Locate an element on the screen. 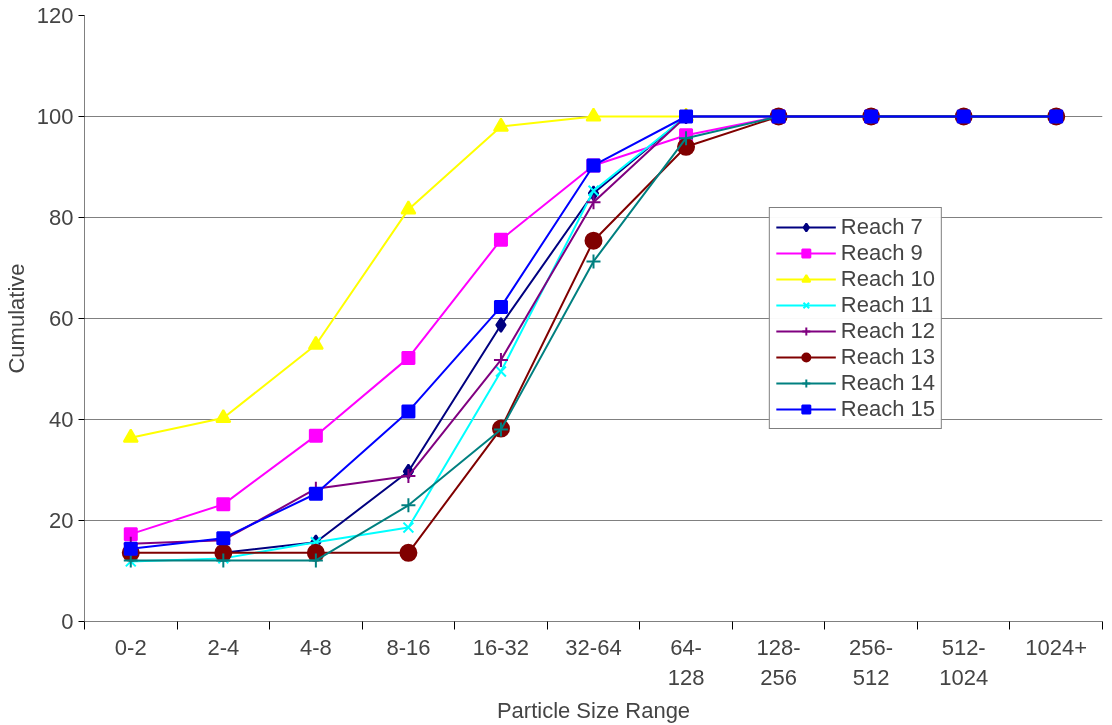  x-tick-label: 2-4 is located at coordinates (223, 647).